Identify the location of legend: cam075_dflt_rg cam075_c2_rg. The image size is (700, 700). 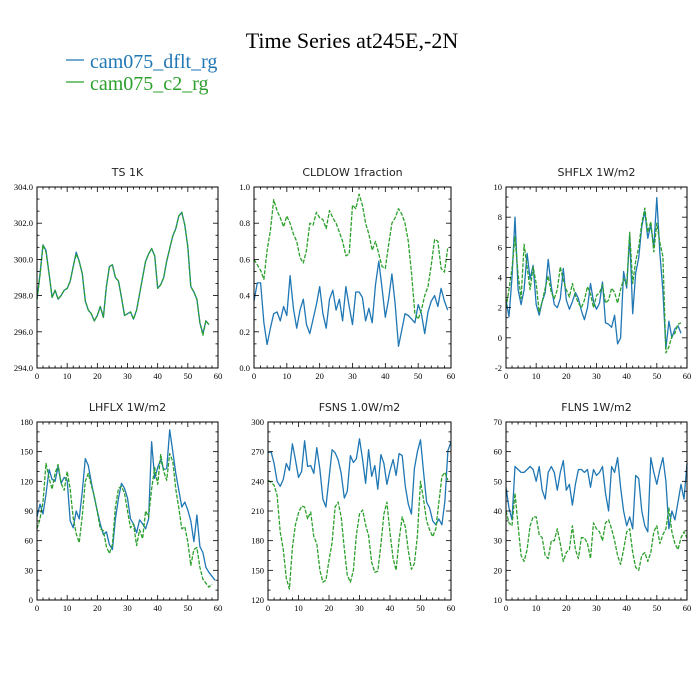
(141, 73).